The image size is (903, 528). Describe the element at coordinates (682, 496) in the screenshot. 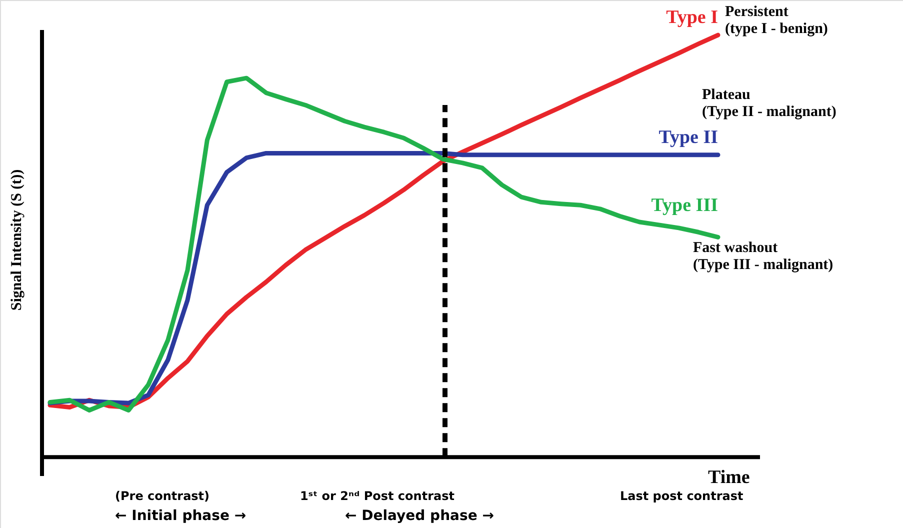

I see `text: Last post contrast` at that location.